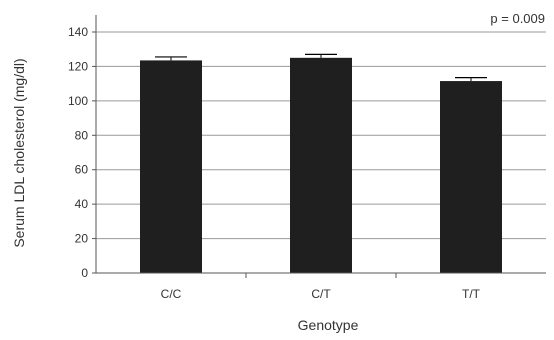 Image resolution: width=554 pixels, height=340 pixels. What do you see at coordinates (78, 32) in the screenshot?
I see `y-tick-label: 140` at bounding box center [78, 32].